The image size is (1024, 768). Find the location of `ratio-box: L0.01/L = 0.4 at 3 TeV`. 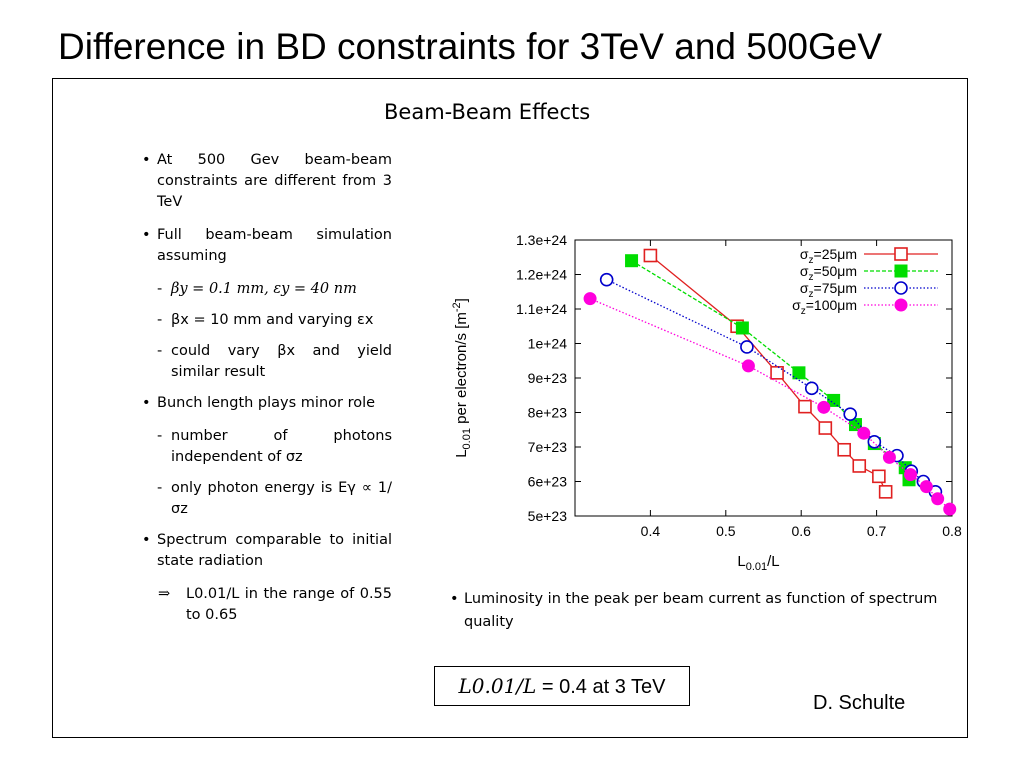

ratio-box: L0.01/L = 0.4 at 3 TeV is located at coordinates (562, 686).